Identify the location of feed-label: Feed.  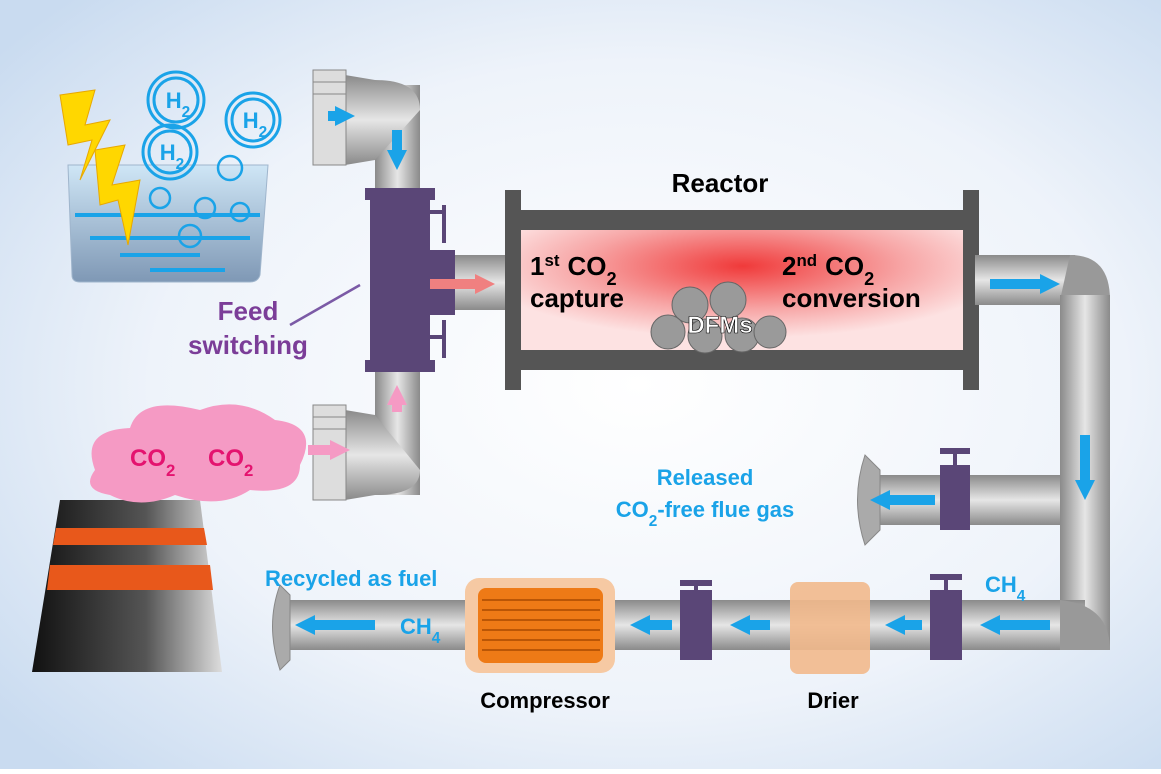
(248, 311).